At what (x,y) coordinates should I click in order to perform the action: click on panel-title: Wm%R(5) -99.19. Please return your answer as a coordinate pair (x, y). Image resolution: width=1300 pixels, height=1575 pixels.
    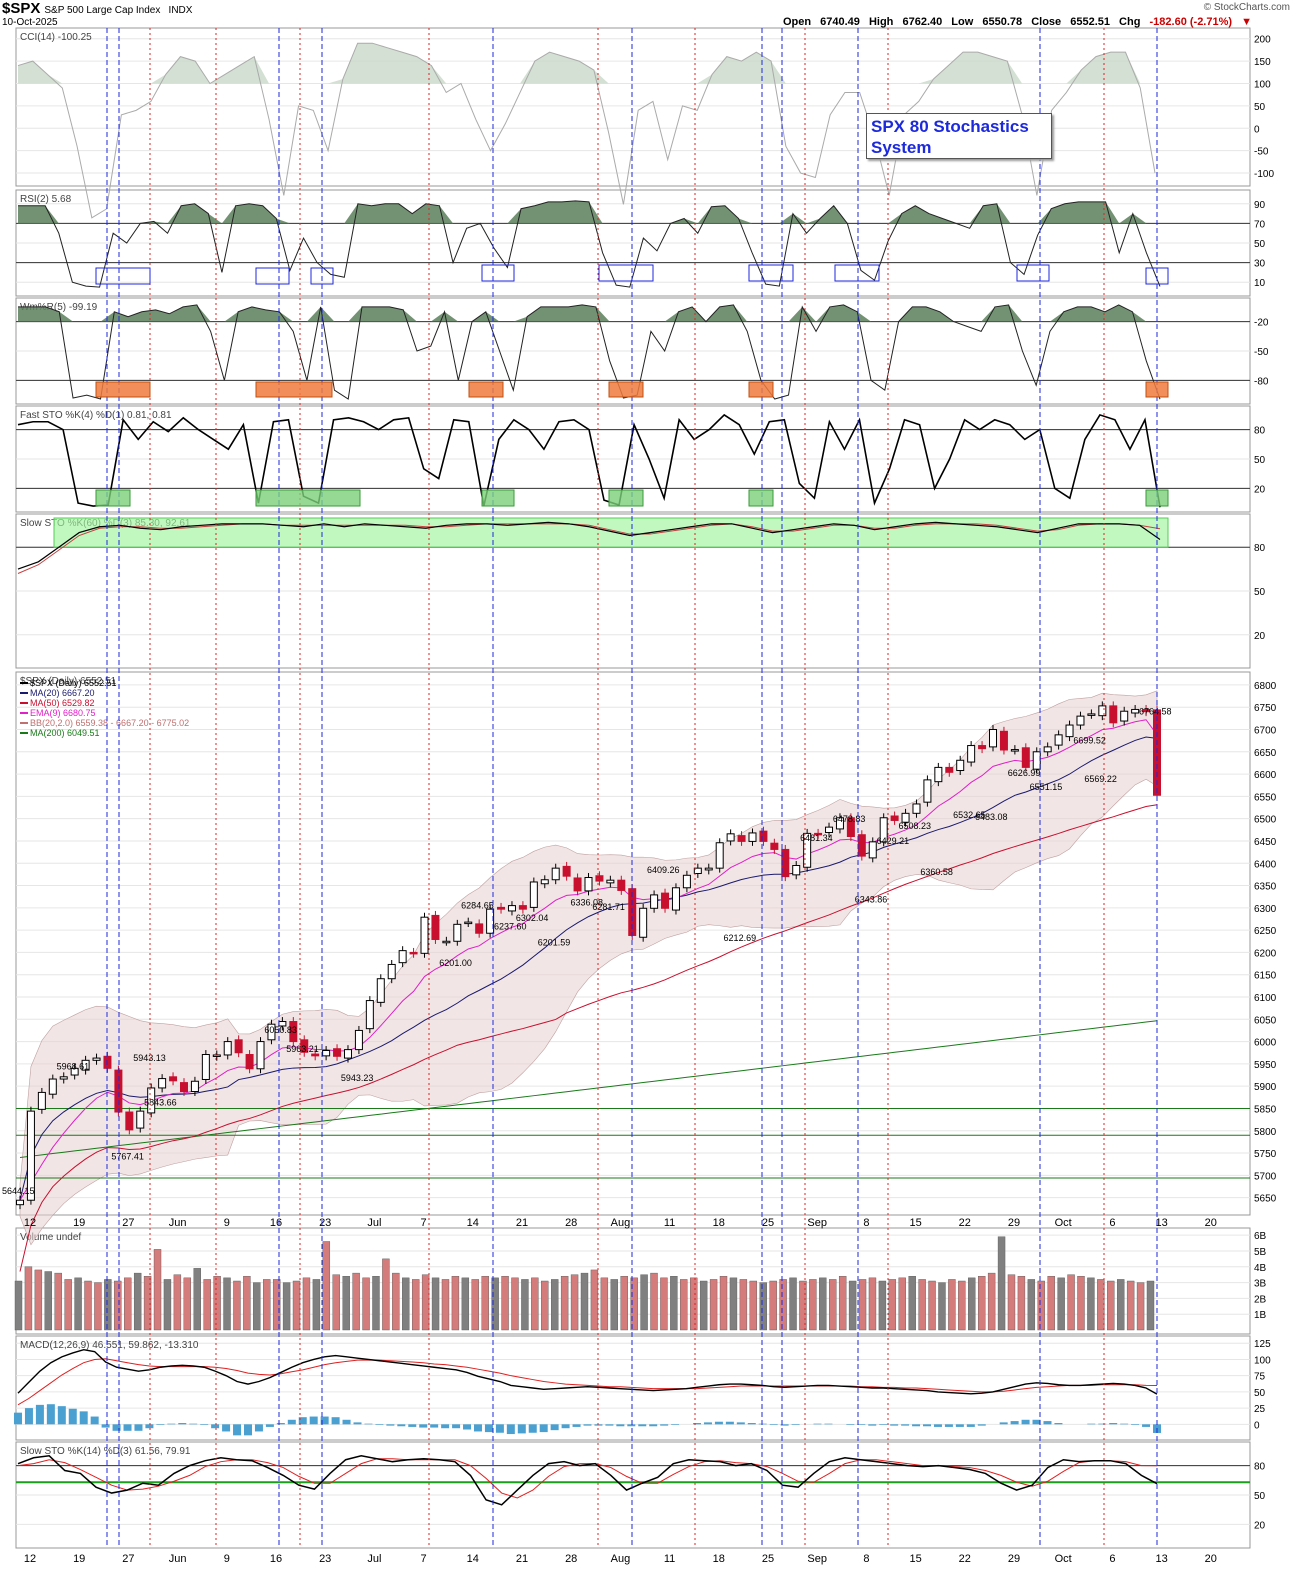
    Looking at the image, I should click on (59, 307).